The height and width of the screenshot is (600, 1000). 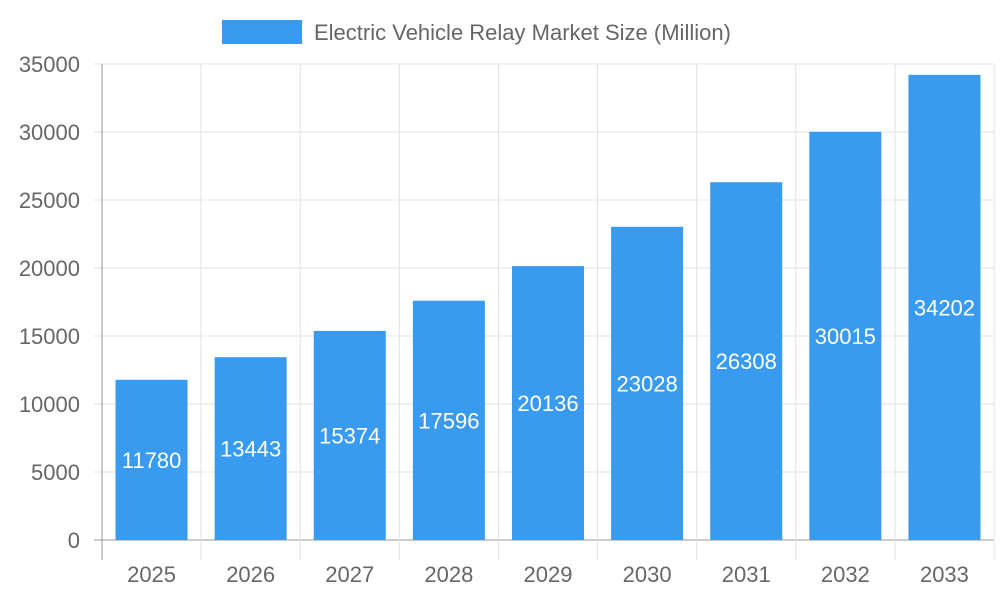 I want to click on x-tick-label: 2030, so click(x=647, y=574).